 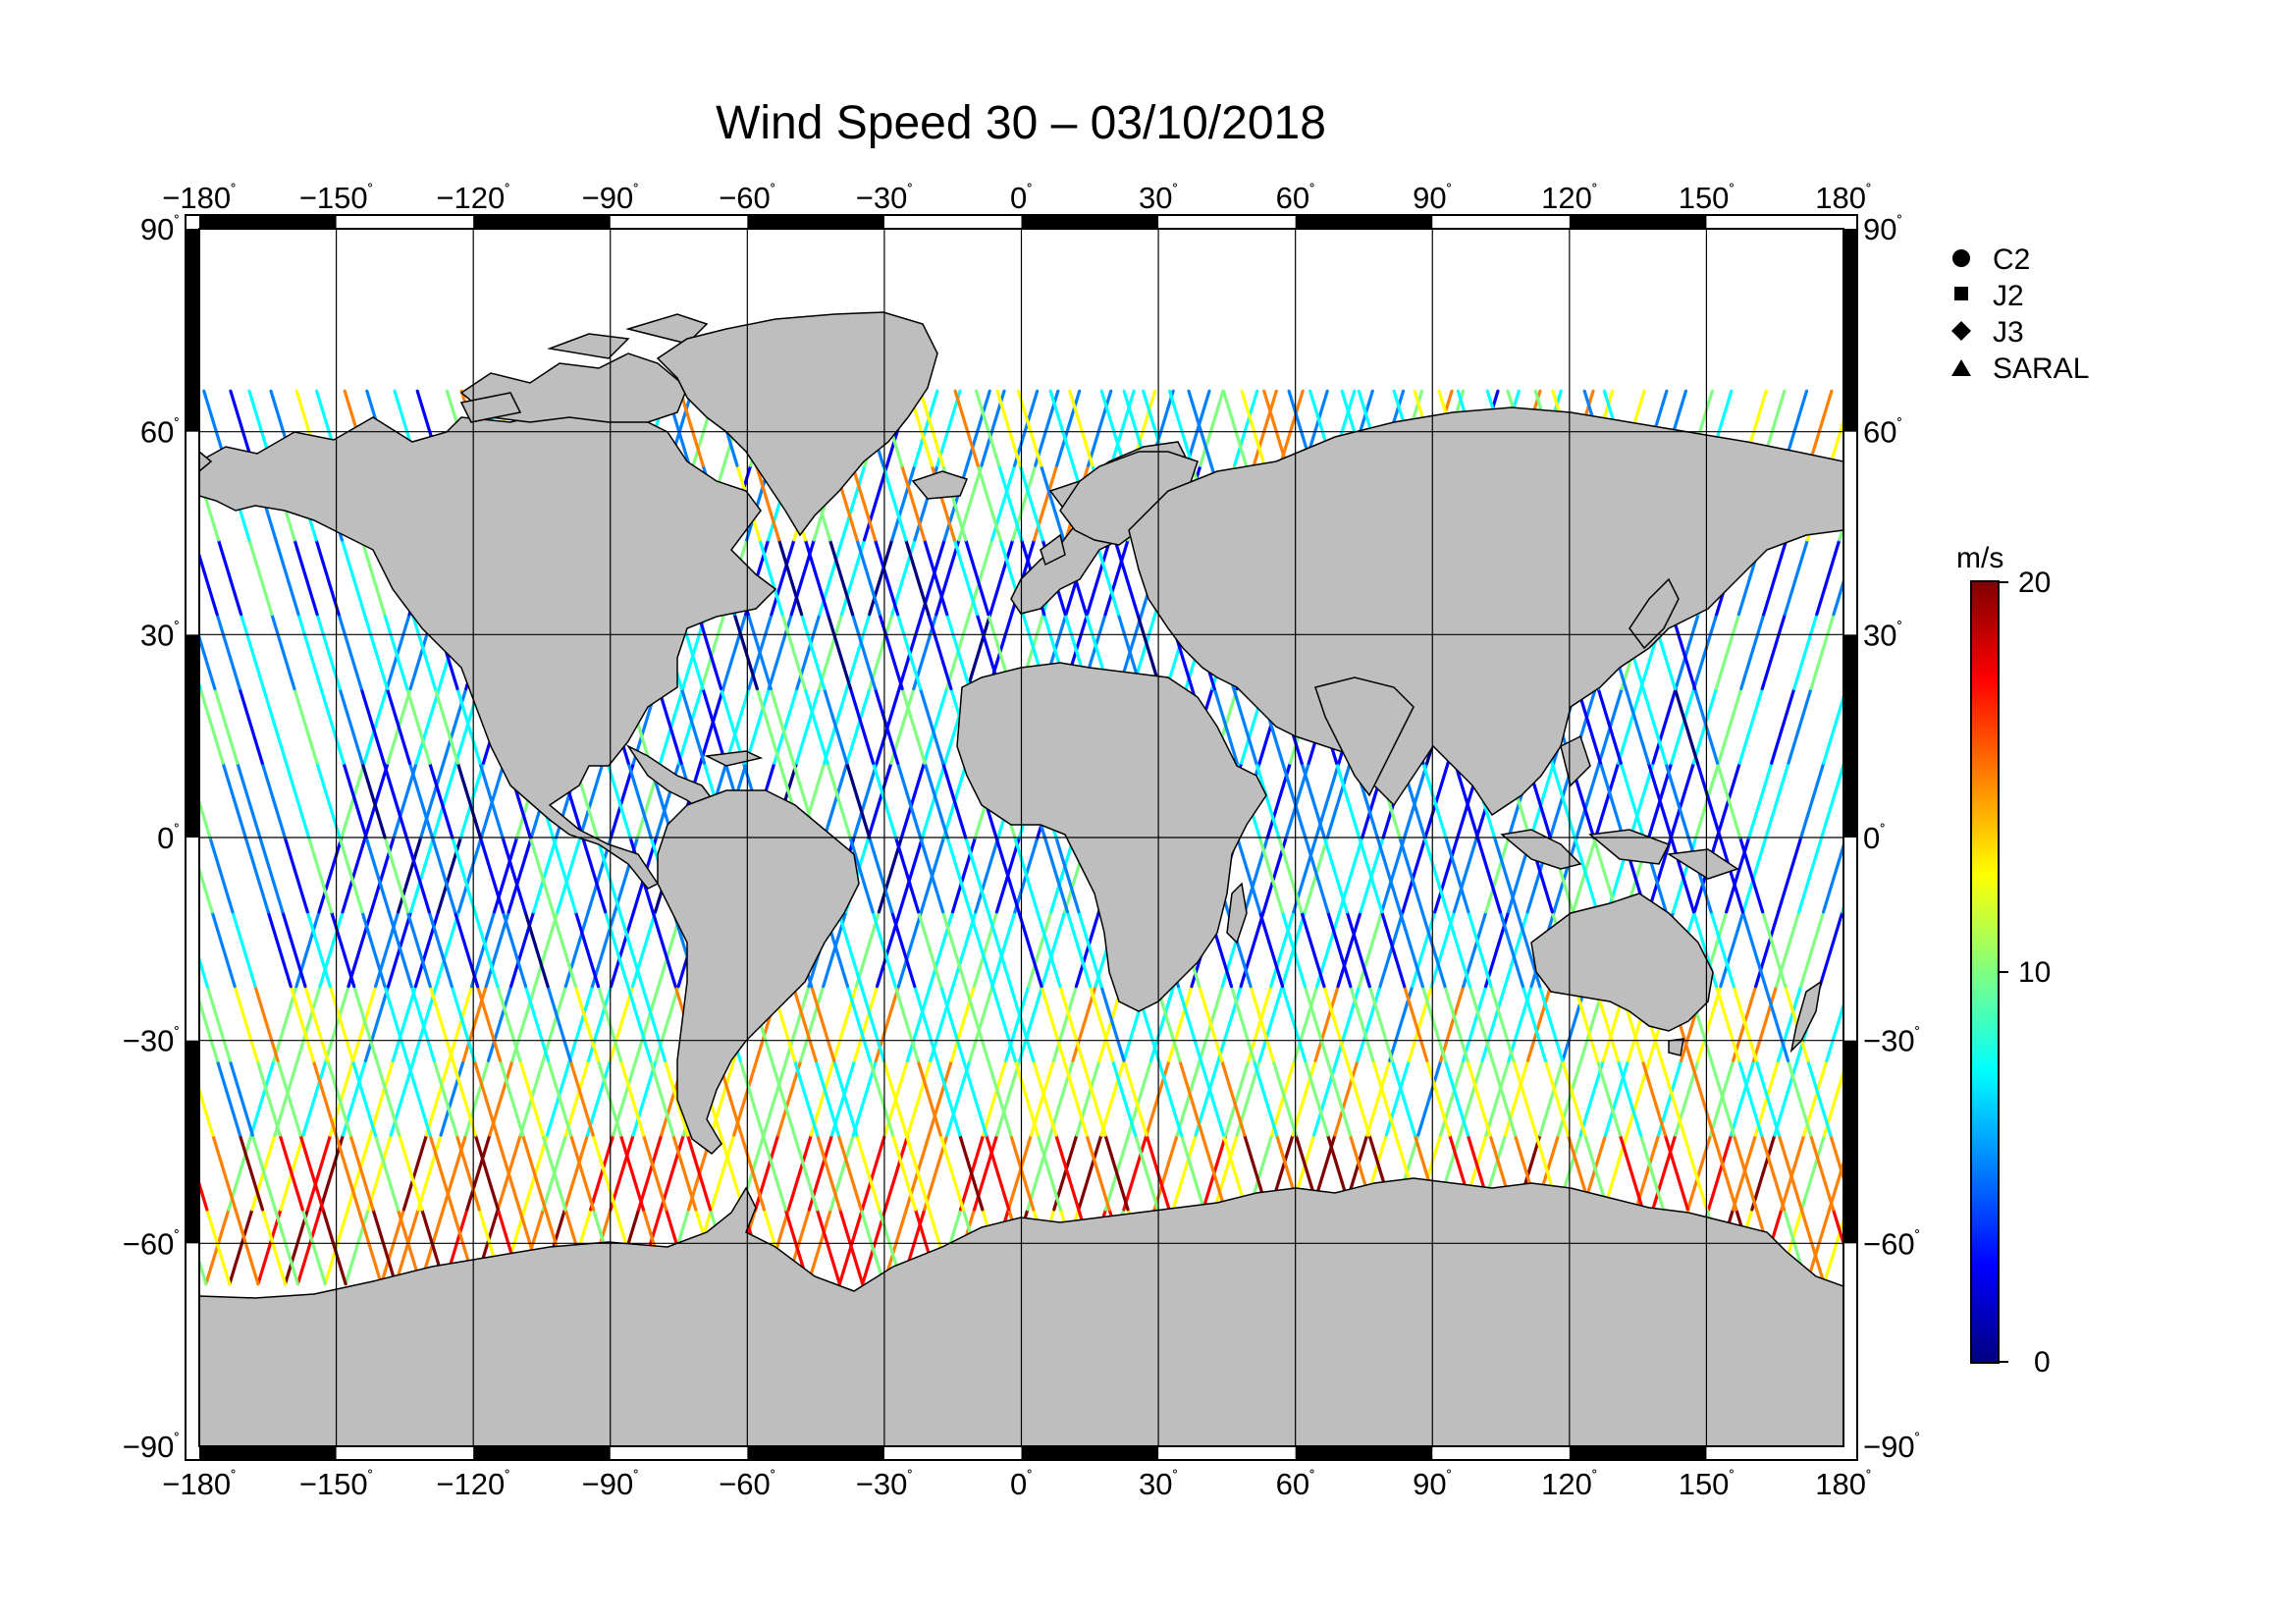 What do you see at coordinates (2034, 972) in the screenshot?
I see `colorbar-mid-label: 10` at bounding box center [2034, 972].